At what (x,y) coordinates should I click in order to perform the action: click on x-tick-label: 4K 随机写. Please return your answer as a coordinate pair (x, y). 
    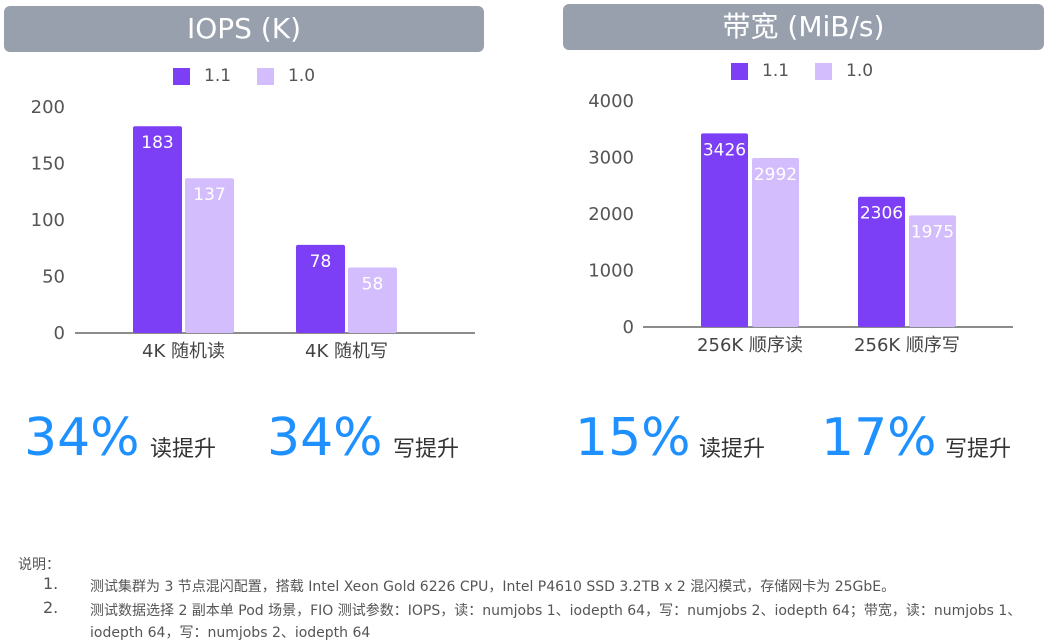
    Looking at the image, I should click on (346, 351).